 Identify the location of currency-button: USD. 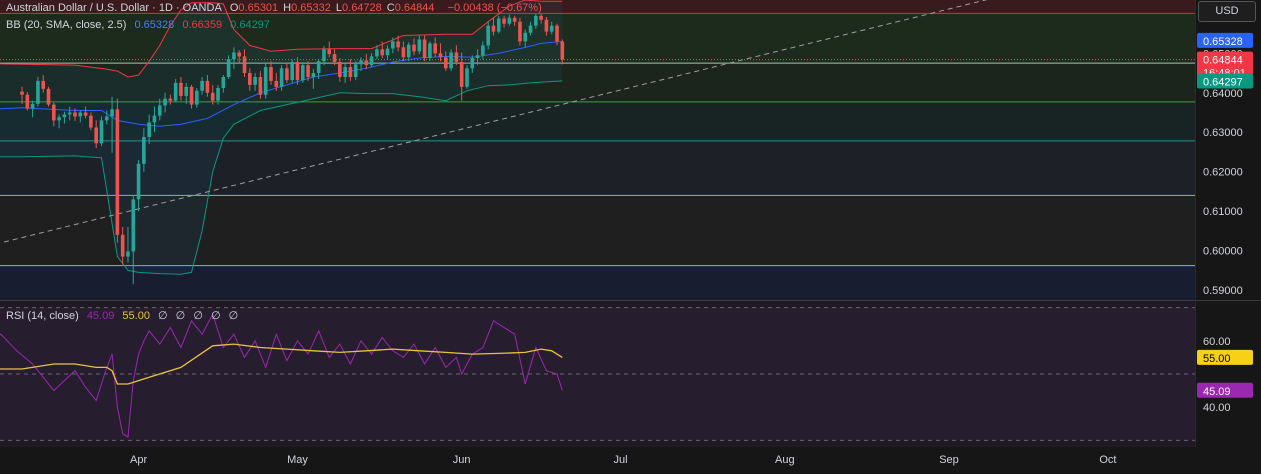
(1227, 11).